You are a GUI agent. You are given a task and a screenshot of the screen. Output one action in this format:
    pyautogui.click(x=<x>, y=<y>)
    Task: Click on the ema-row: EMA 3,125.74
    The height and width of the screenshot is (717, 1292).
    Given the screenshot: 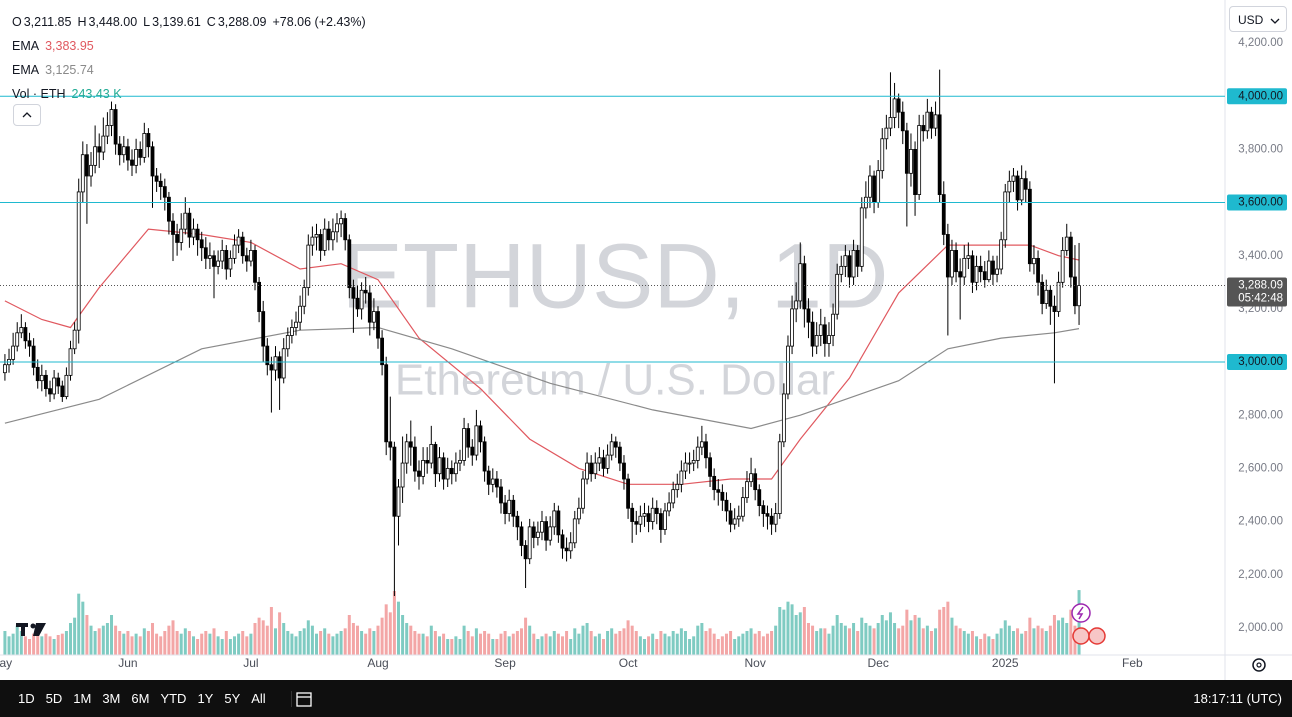 What is the action you would take?
    pyautogui.click(x=190, y=70)
    